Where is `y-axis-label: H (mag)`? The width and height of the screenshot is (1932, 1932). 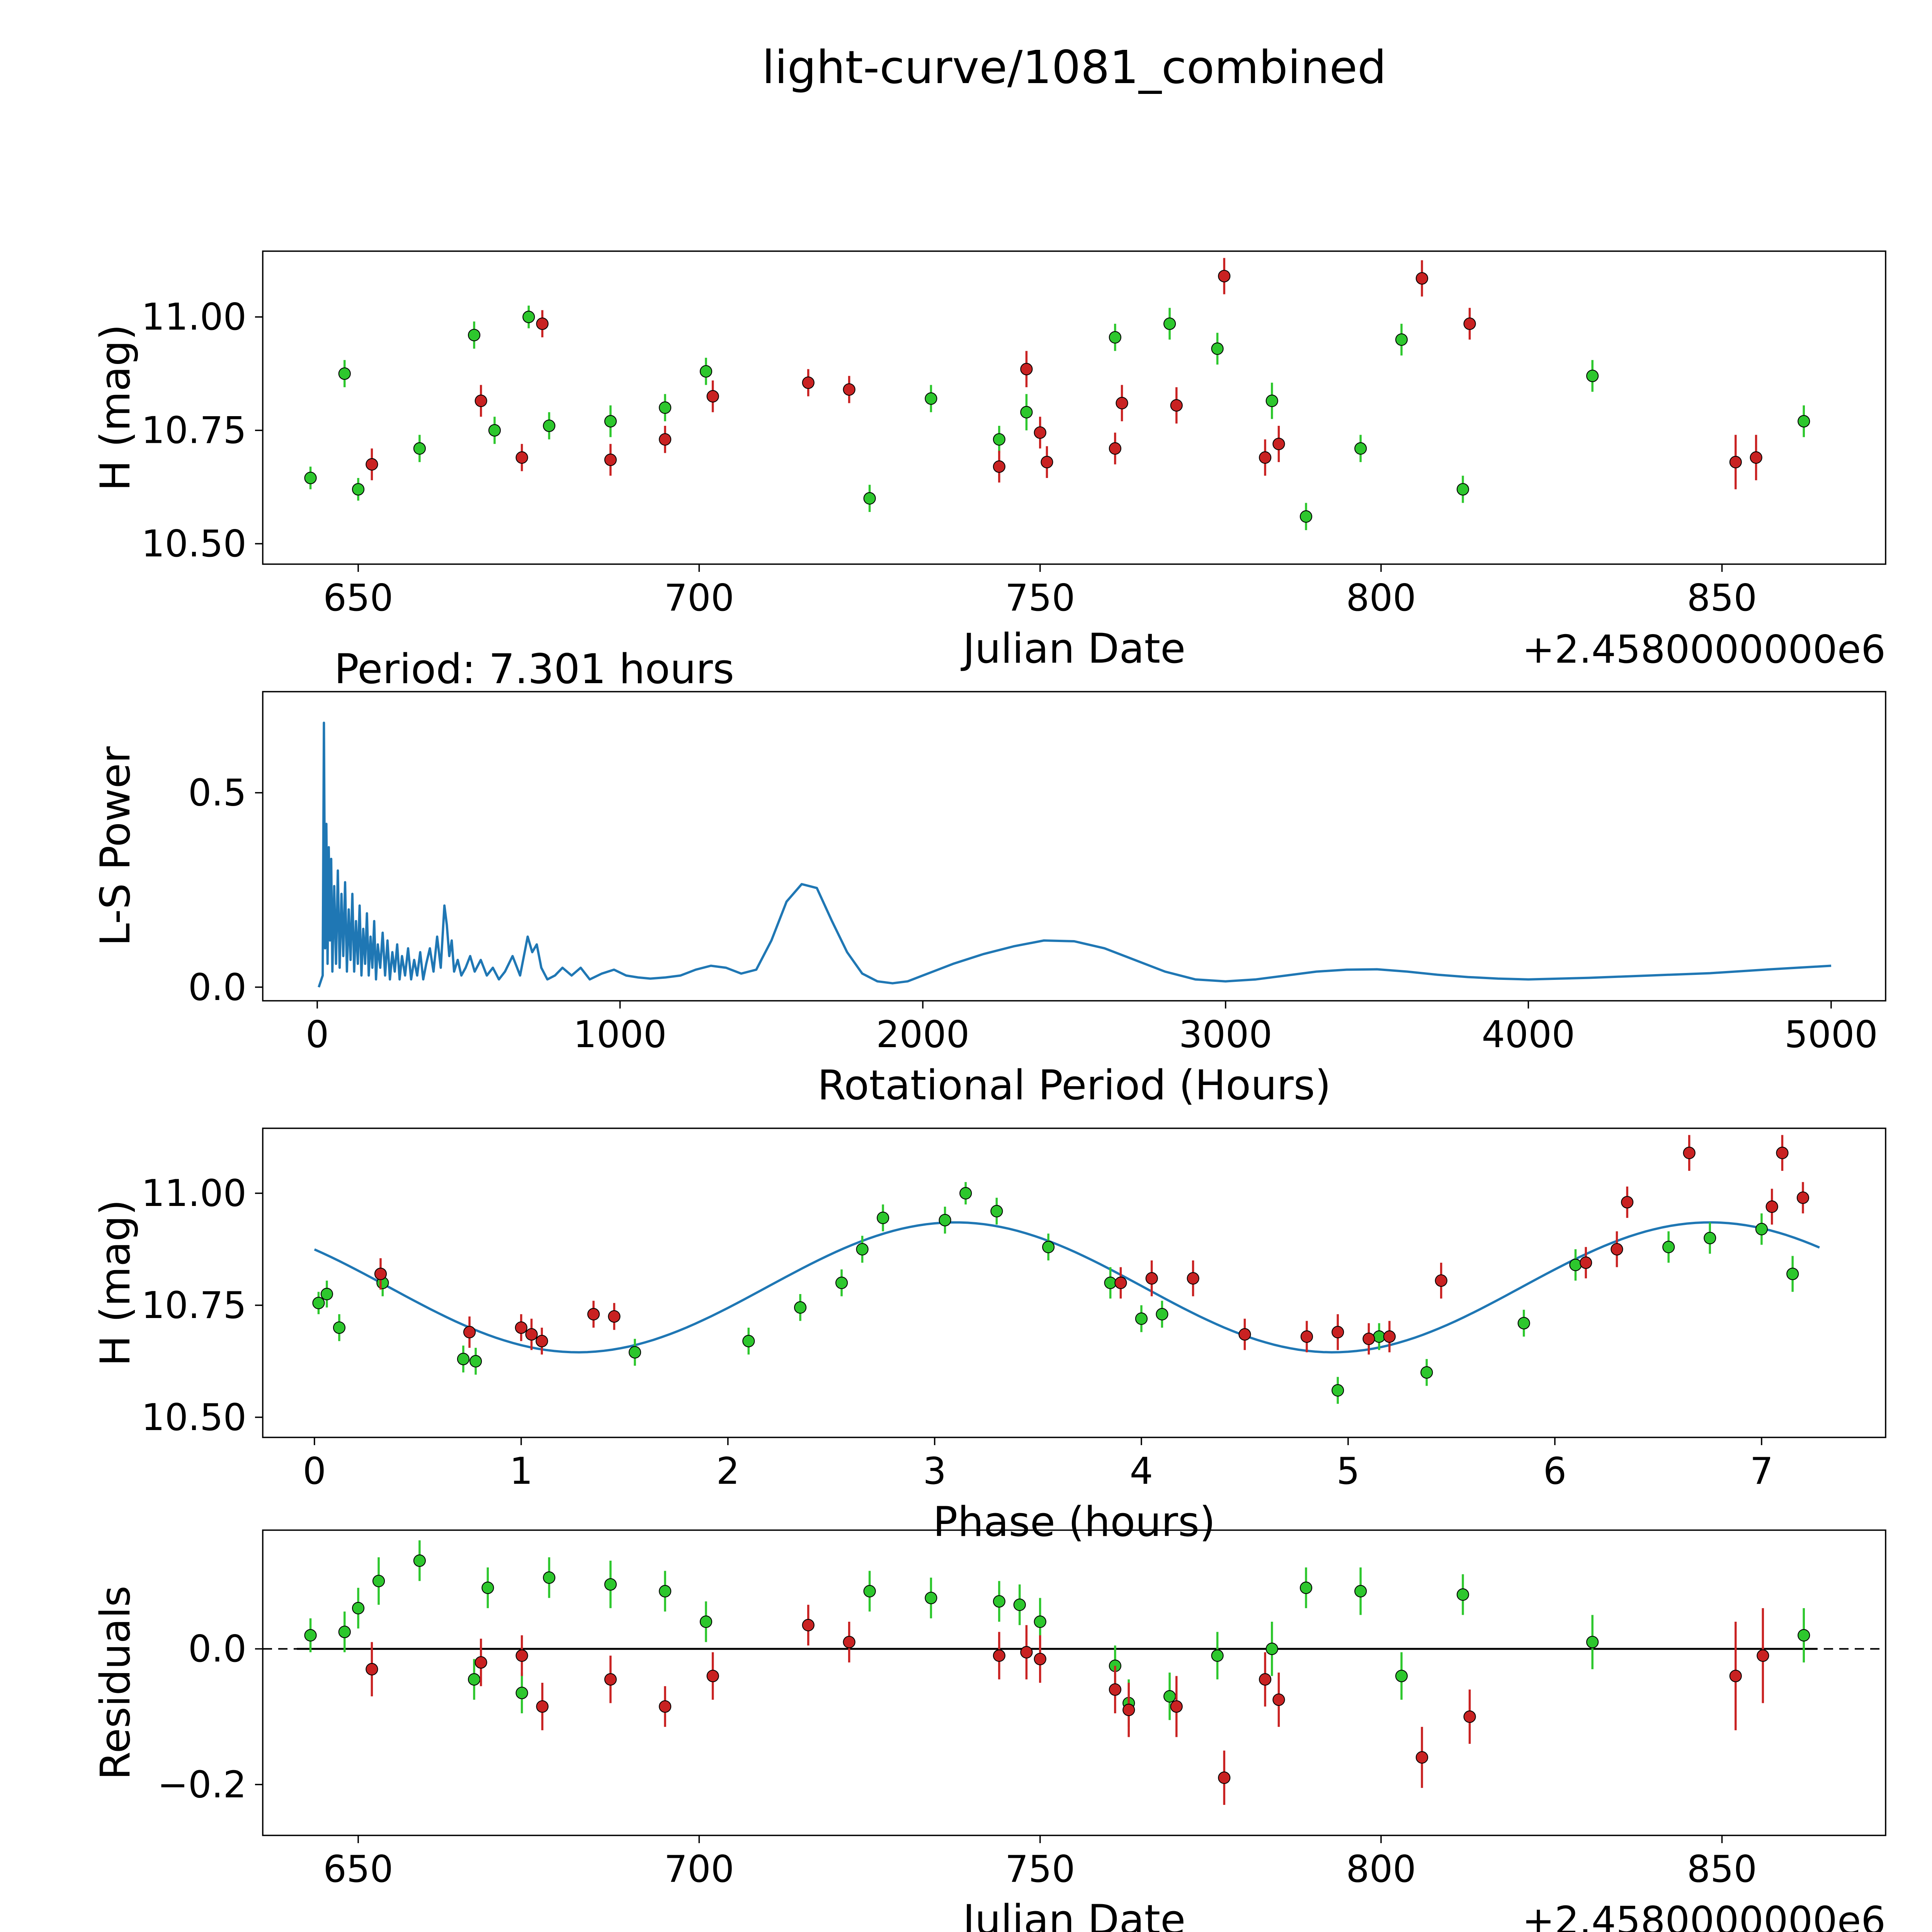
y-axis-label: H (mag) is located at coordinates (116, 1283).